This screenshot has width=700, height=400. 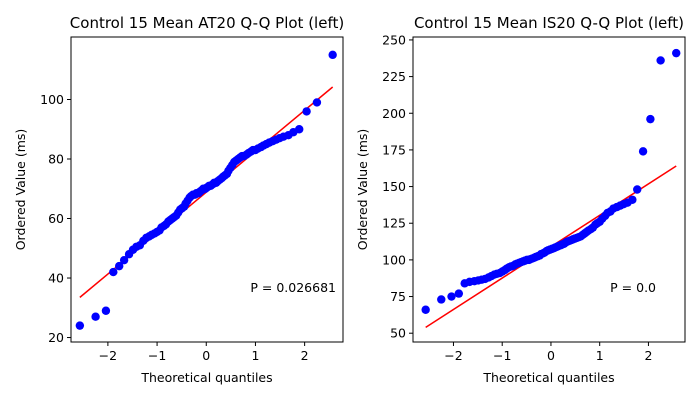 What do you see at coordinates (207, 23) in the screenshot?
I see `chart-title: Control 15 Mean AT20 Q-Q Plot (left)` at bounding box center [207, 23].